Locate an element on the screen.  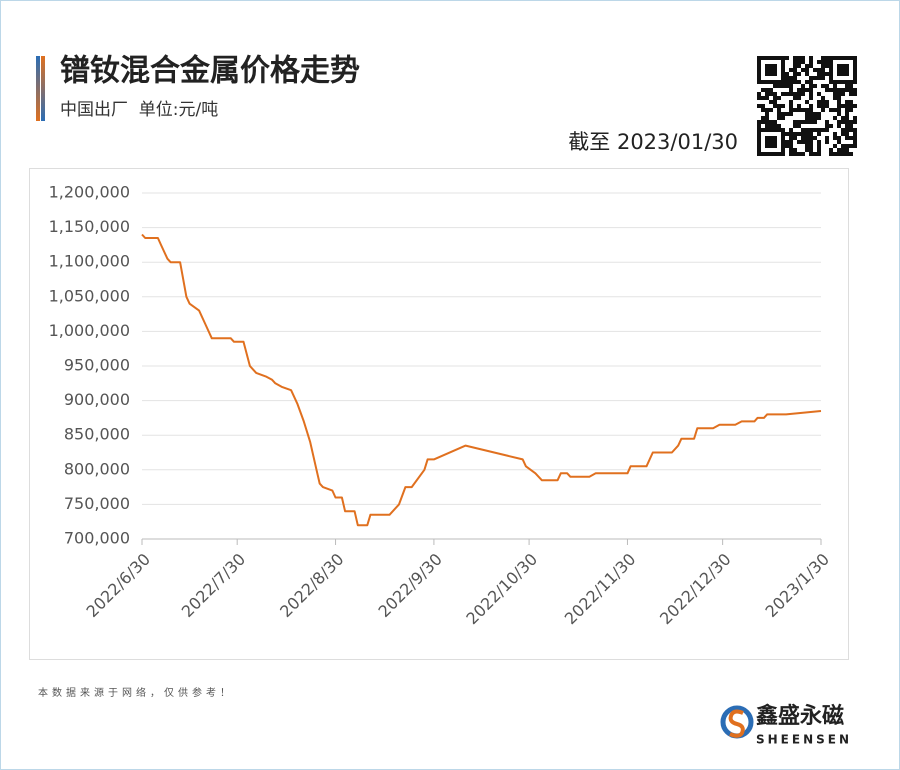
accent is located at coordinates (38, 88).